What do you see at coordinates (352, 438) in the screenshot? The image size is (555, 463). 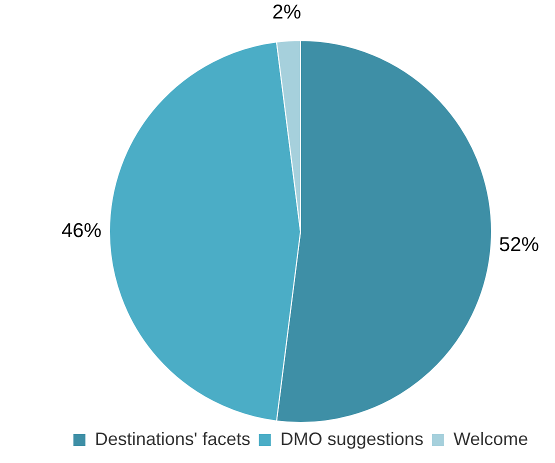 I see `legend-label: DMO suggestions` at bounding box center [352, 438].